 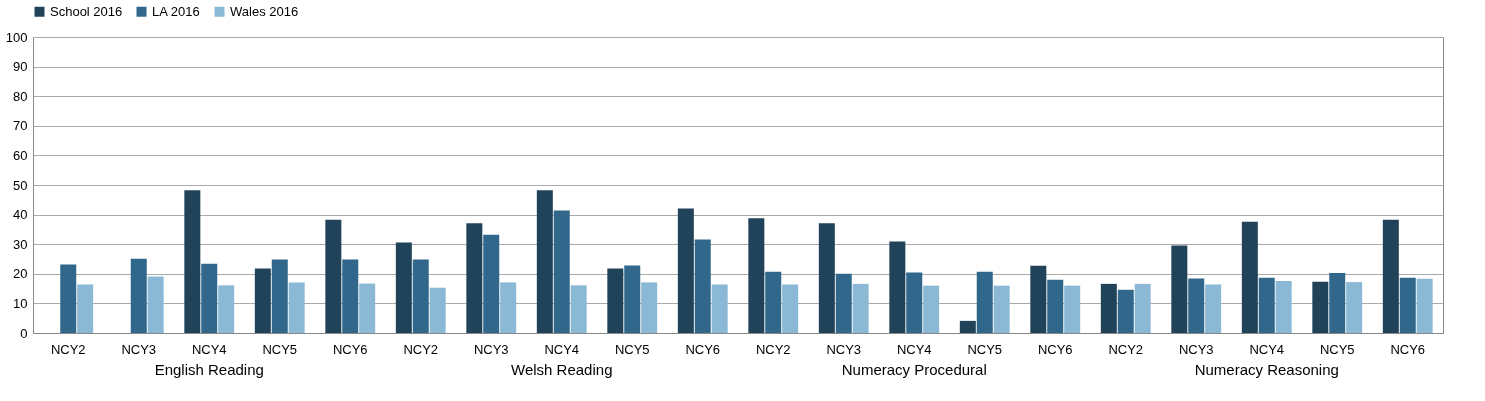 I want to click on text: Welsh Reading, so click(x=562, y=369).